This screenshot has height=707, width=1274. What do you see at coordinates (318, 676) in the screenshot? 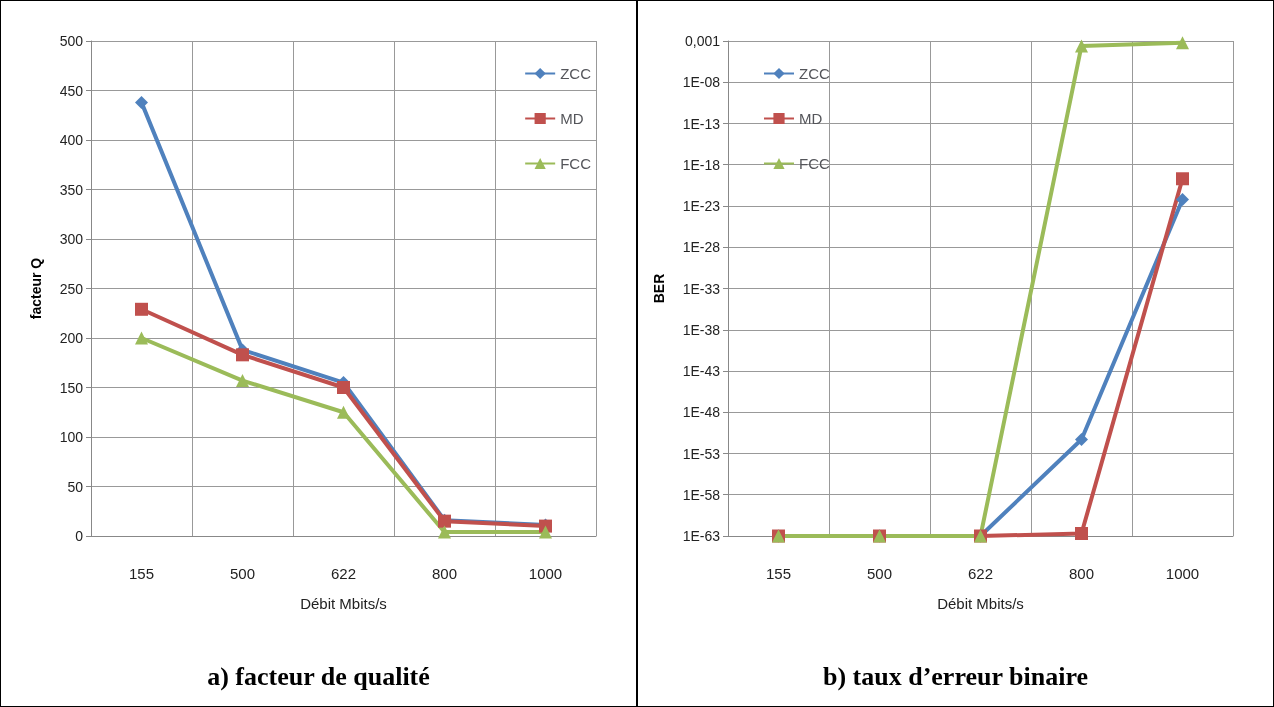
I see `text: a) facteur de qualité` at bounding box center [318, 676].